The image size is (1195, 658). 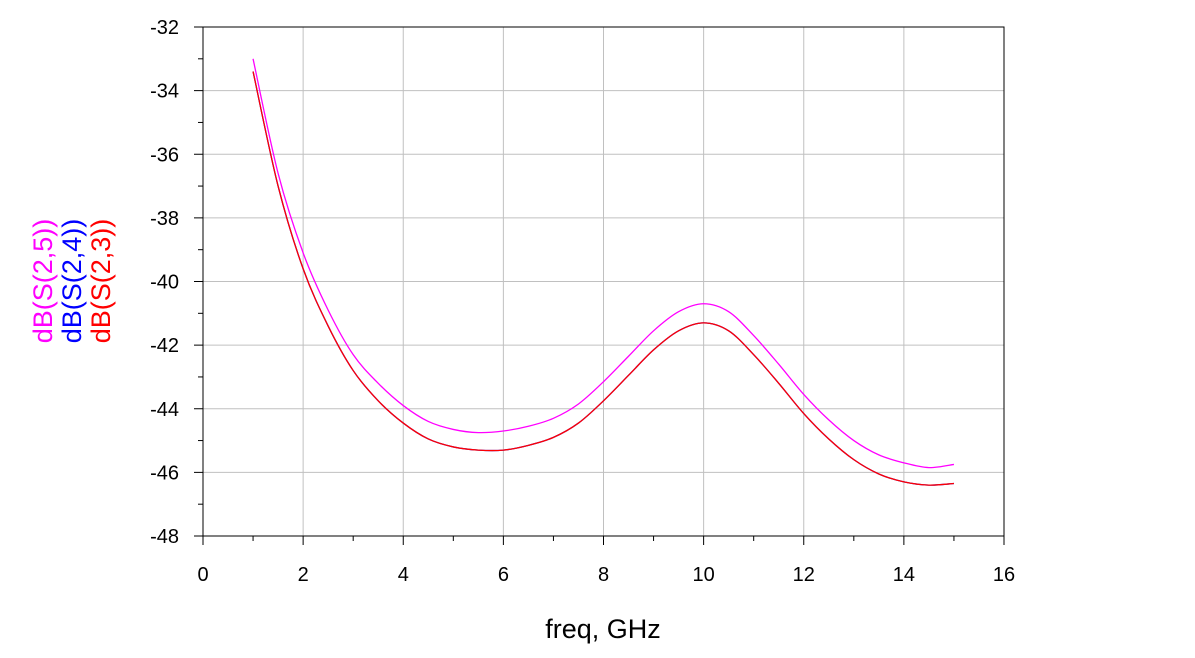 I want to click on y-tick-label: -36, so click(x=164, y=155).